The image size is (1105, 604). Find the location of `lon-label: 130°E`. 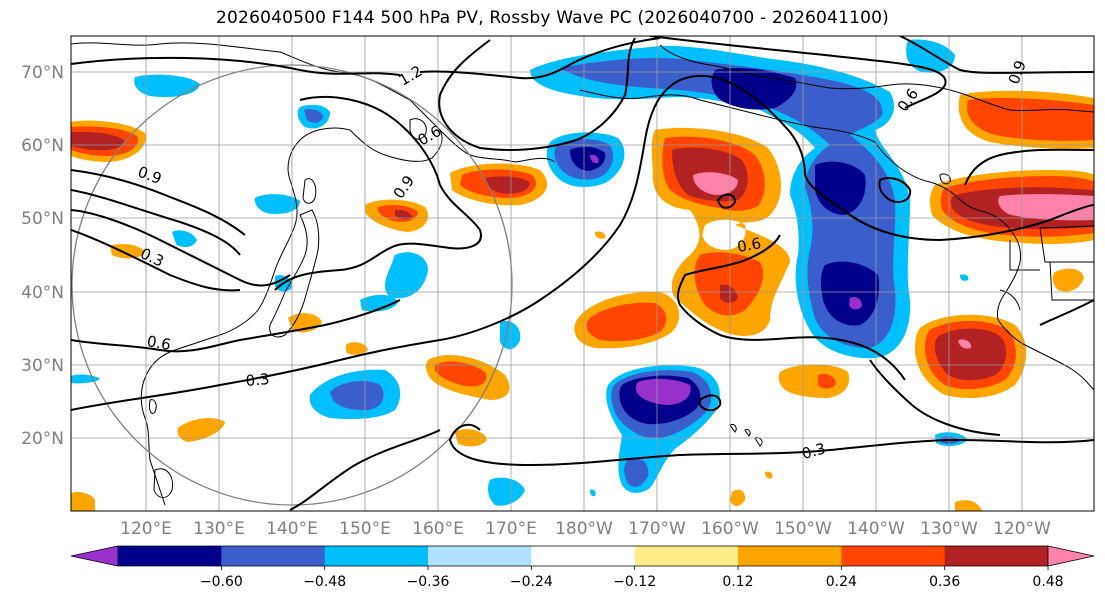

lon-label: 130°E is located at coordinates (219, 529).